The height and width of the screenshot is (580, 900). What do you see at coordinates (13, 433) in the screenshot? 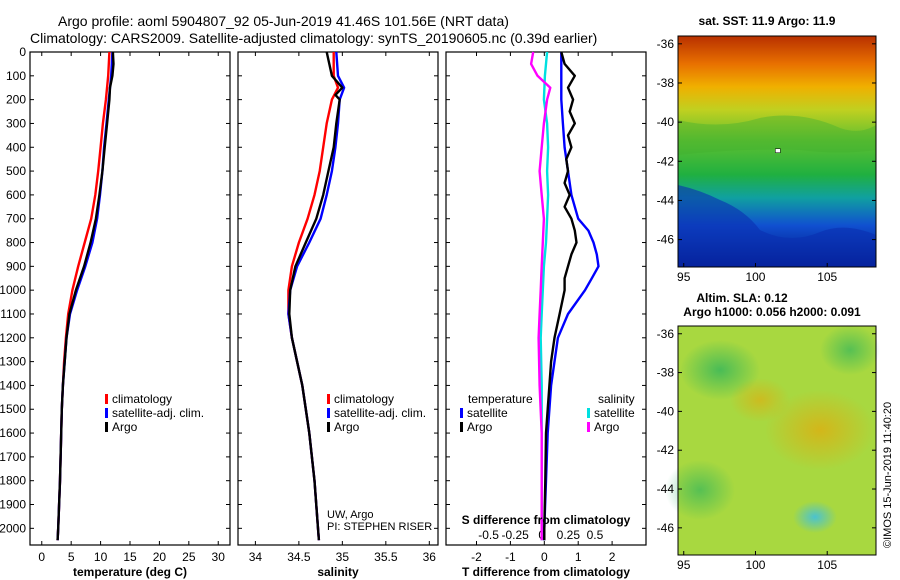
I see `depth-tick-label: 1600` at bounding box center [13, 433].